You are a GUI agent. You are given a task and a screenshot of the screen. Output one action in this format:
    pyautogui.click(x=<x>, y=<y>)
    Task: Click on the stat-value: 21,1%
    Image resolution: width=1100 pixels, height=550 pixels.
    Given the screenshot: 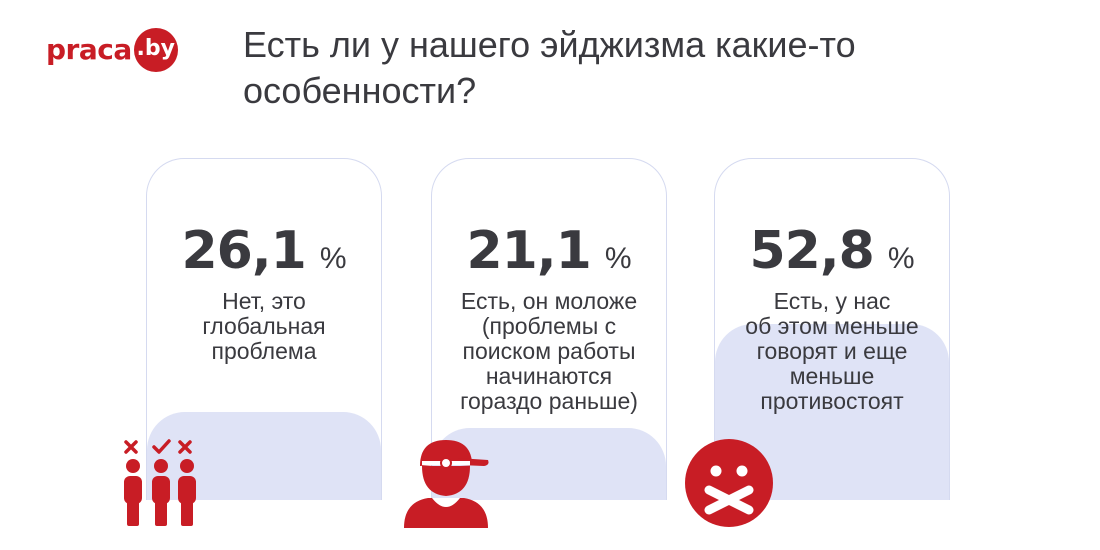 What is the action you would take?
    pyautogui.click(x=549, y=251)
    